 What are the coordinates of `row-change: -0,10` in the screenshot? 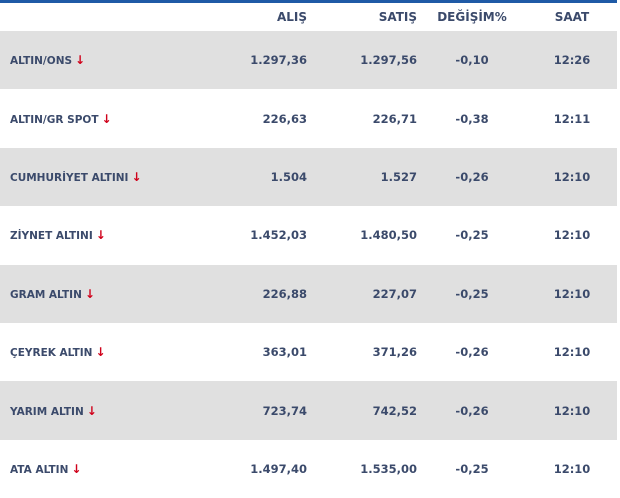 It's located at (472, 60).